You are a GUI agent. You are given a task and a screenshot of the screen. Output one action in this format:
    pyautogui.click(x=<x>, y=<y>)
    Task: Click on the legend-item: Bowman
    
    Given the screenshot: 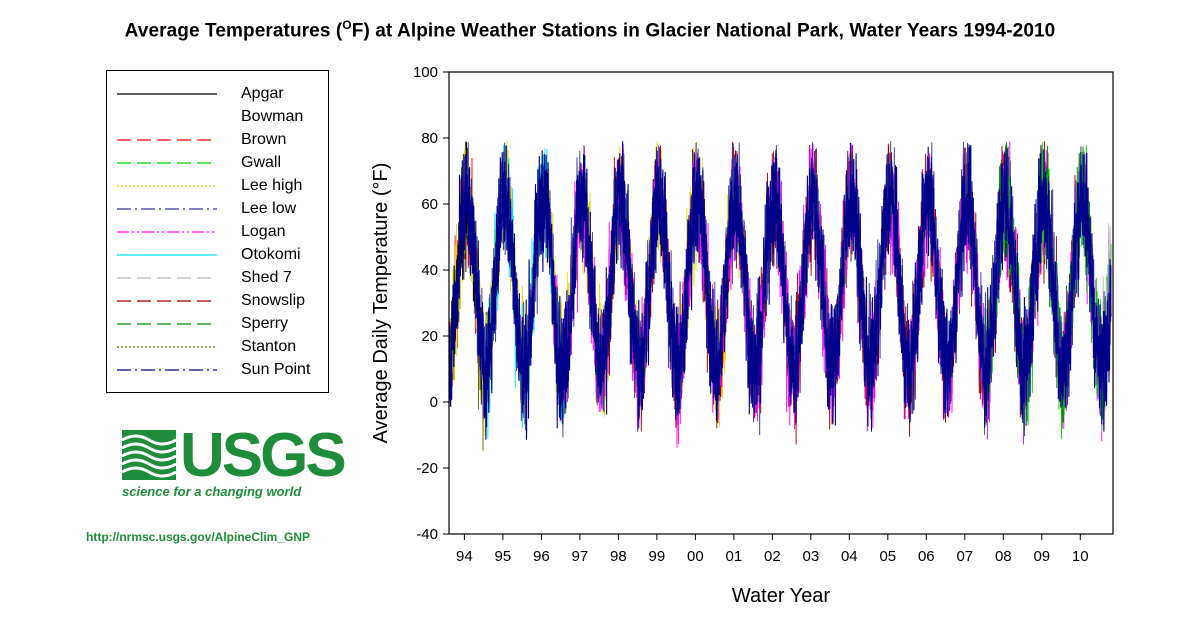 What is the action you would take?
    pyautogui.click(x=218, y=117)
    